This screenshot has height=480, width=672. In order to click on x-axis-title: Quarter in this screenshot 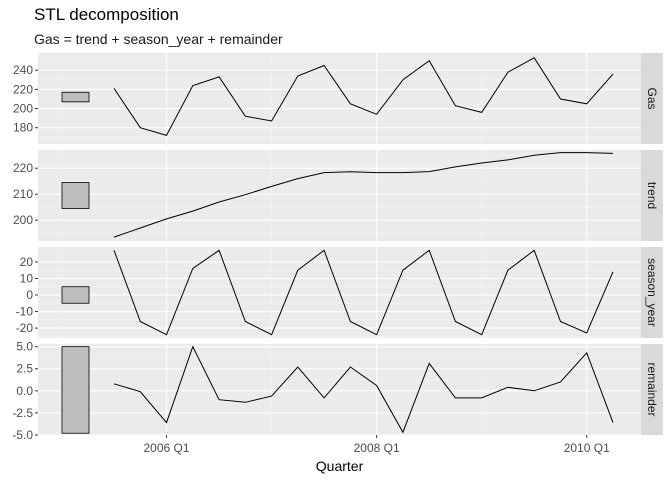, I will do `click(340, 466)`.